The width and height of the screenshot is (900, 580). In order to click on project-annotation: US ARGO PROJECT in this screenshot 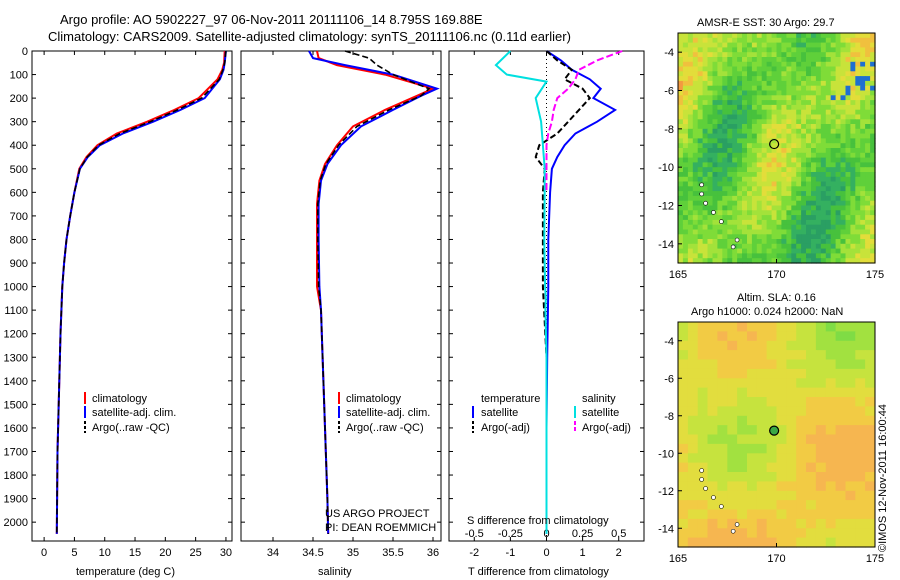, I will do `click(377, 514)`.